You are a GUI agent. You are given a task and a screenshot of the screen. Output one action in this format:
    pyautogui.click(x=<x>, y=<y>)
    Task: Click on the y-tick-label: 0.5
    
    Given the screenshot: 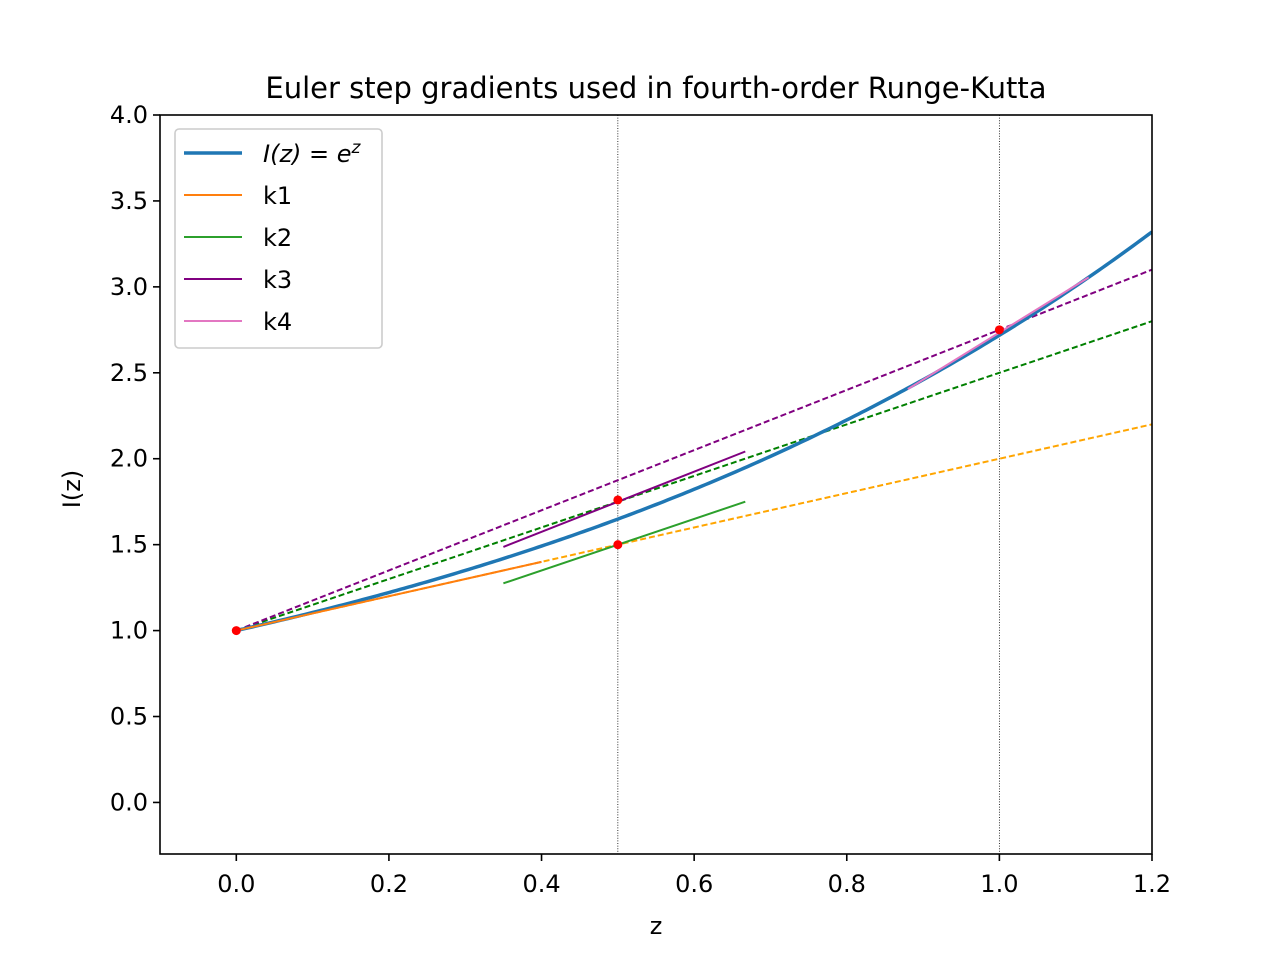 What is the action you would take?
    pyautogui.click(x=129, y=717)
    